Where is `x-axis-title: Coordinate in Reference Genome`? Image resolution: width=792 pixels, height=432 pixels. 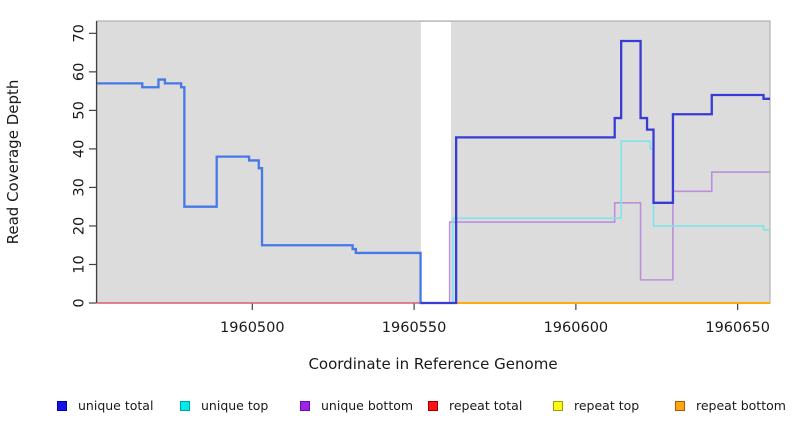 x-axis-title: Coordinate in Reference Genome is located at coordinates (432, 364).